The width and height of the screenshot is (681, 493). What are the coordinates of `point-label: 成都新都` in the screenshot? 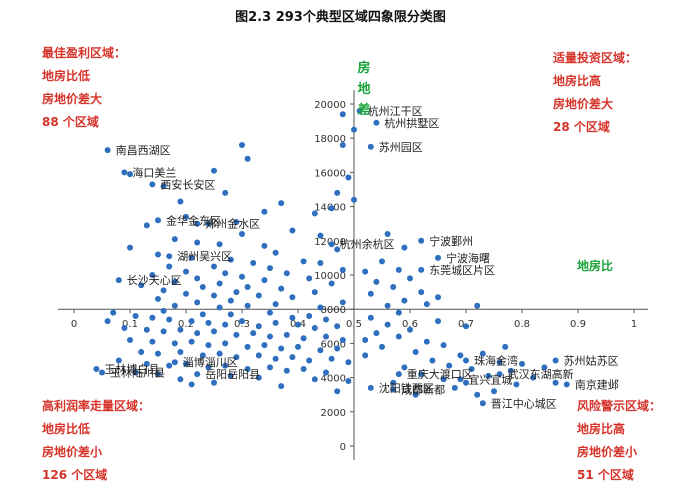 It's located at (423, 390).